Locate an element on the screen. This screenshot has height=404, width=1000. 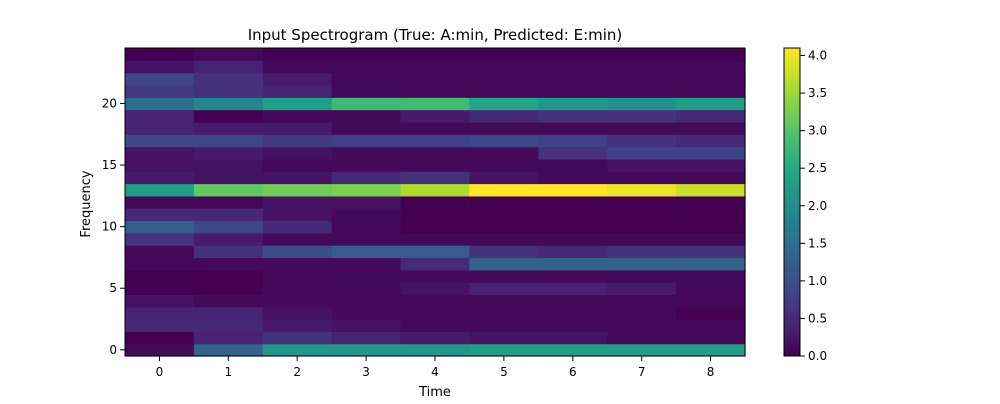
colorbar-tick-label: 0.5 is located at coordinates (817, 318).